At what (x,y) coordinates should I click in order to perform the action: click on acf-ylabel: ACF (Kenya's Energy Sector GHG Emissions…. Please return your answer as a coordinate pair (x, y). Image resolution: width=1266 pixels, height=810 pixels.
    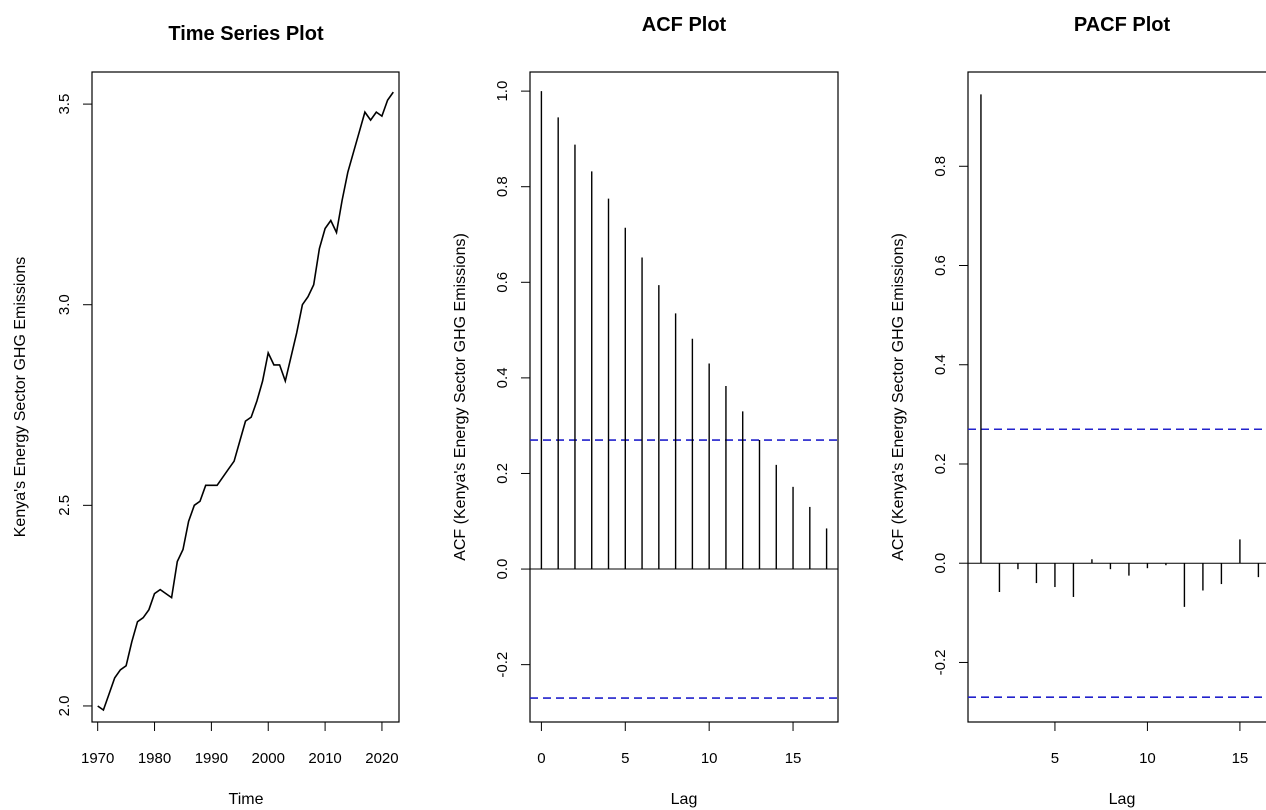
    Looking at the image, I should click on (460, 397).